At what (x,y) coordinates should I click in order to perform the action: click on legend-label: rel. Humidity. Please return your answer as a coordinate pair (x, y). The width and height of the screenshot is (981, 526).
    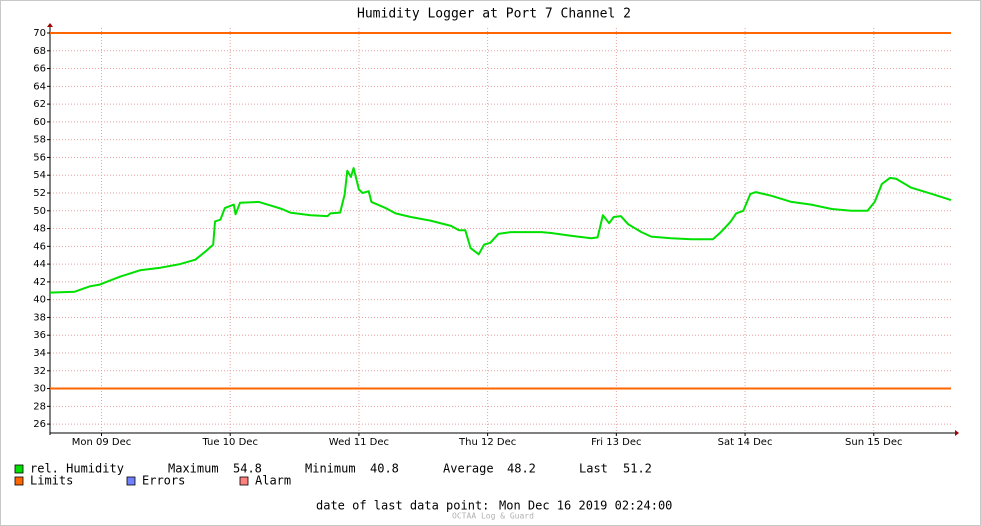
    Looking at the image, I should click on (77, 469).